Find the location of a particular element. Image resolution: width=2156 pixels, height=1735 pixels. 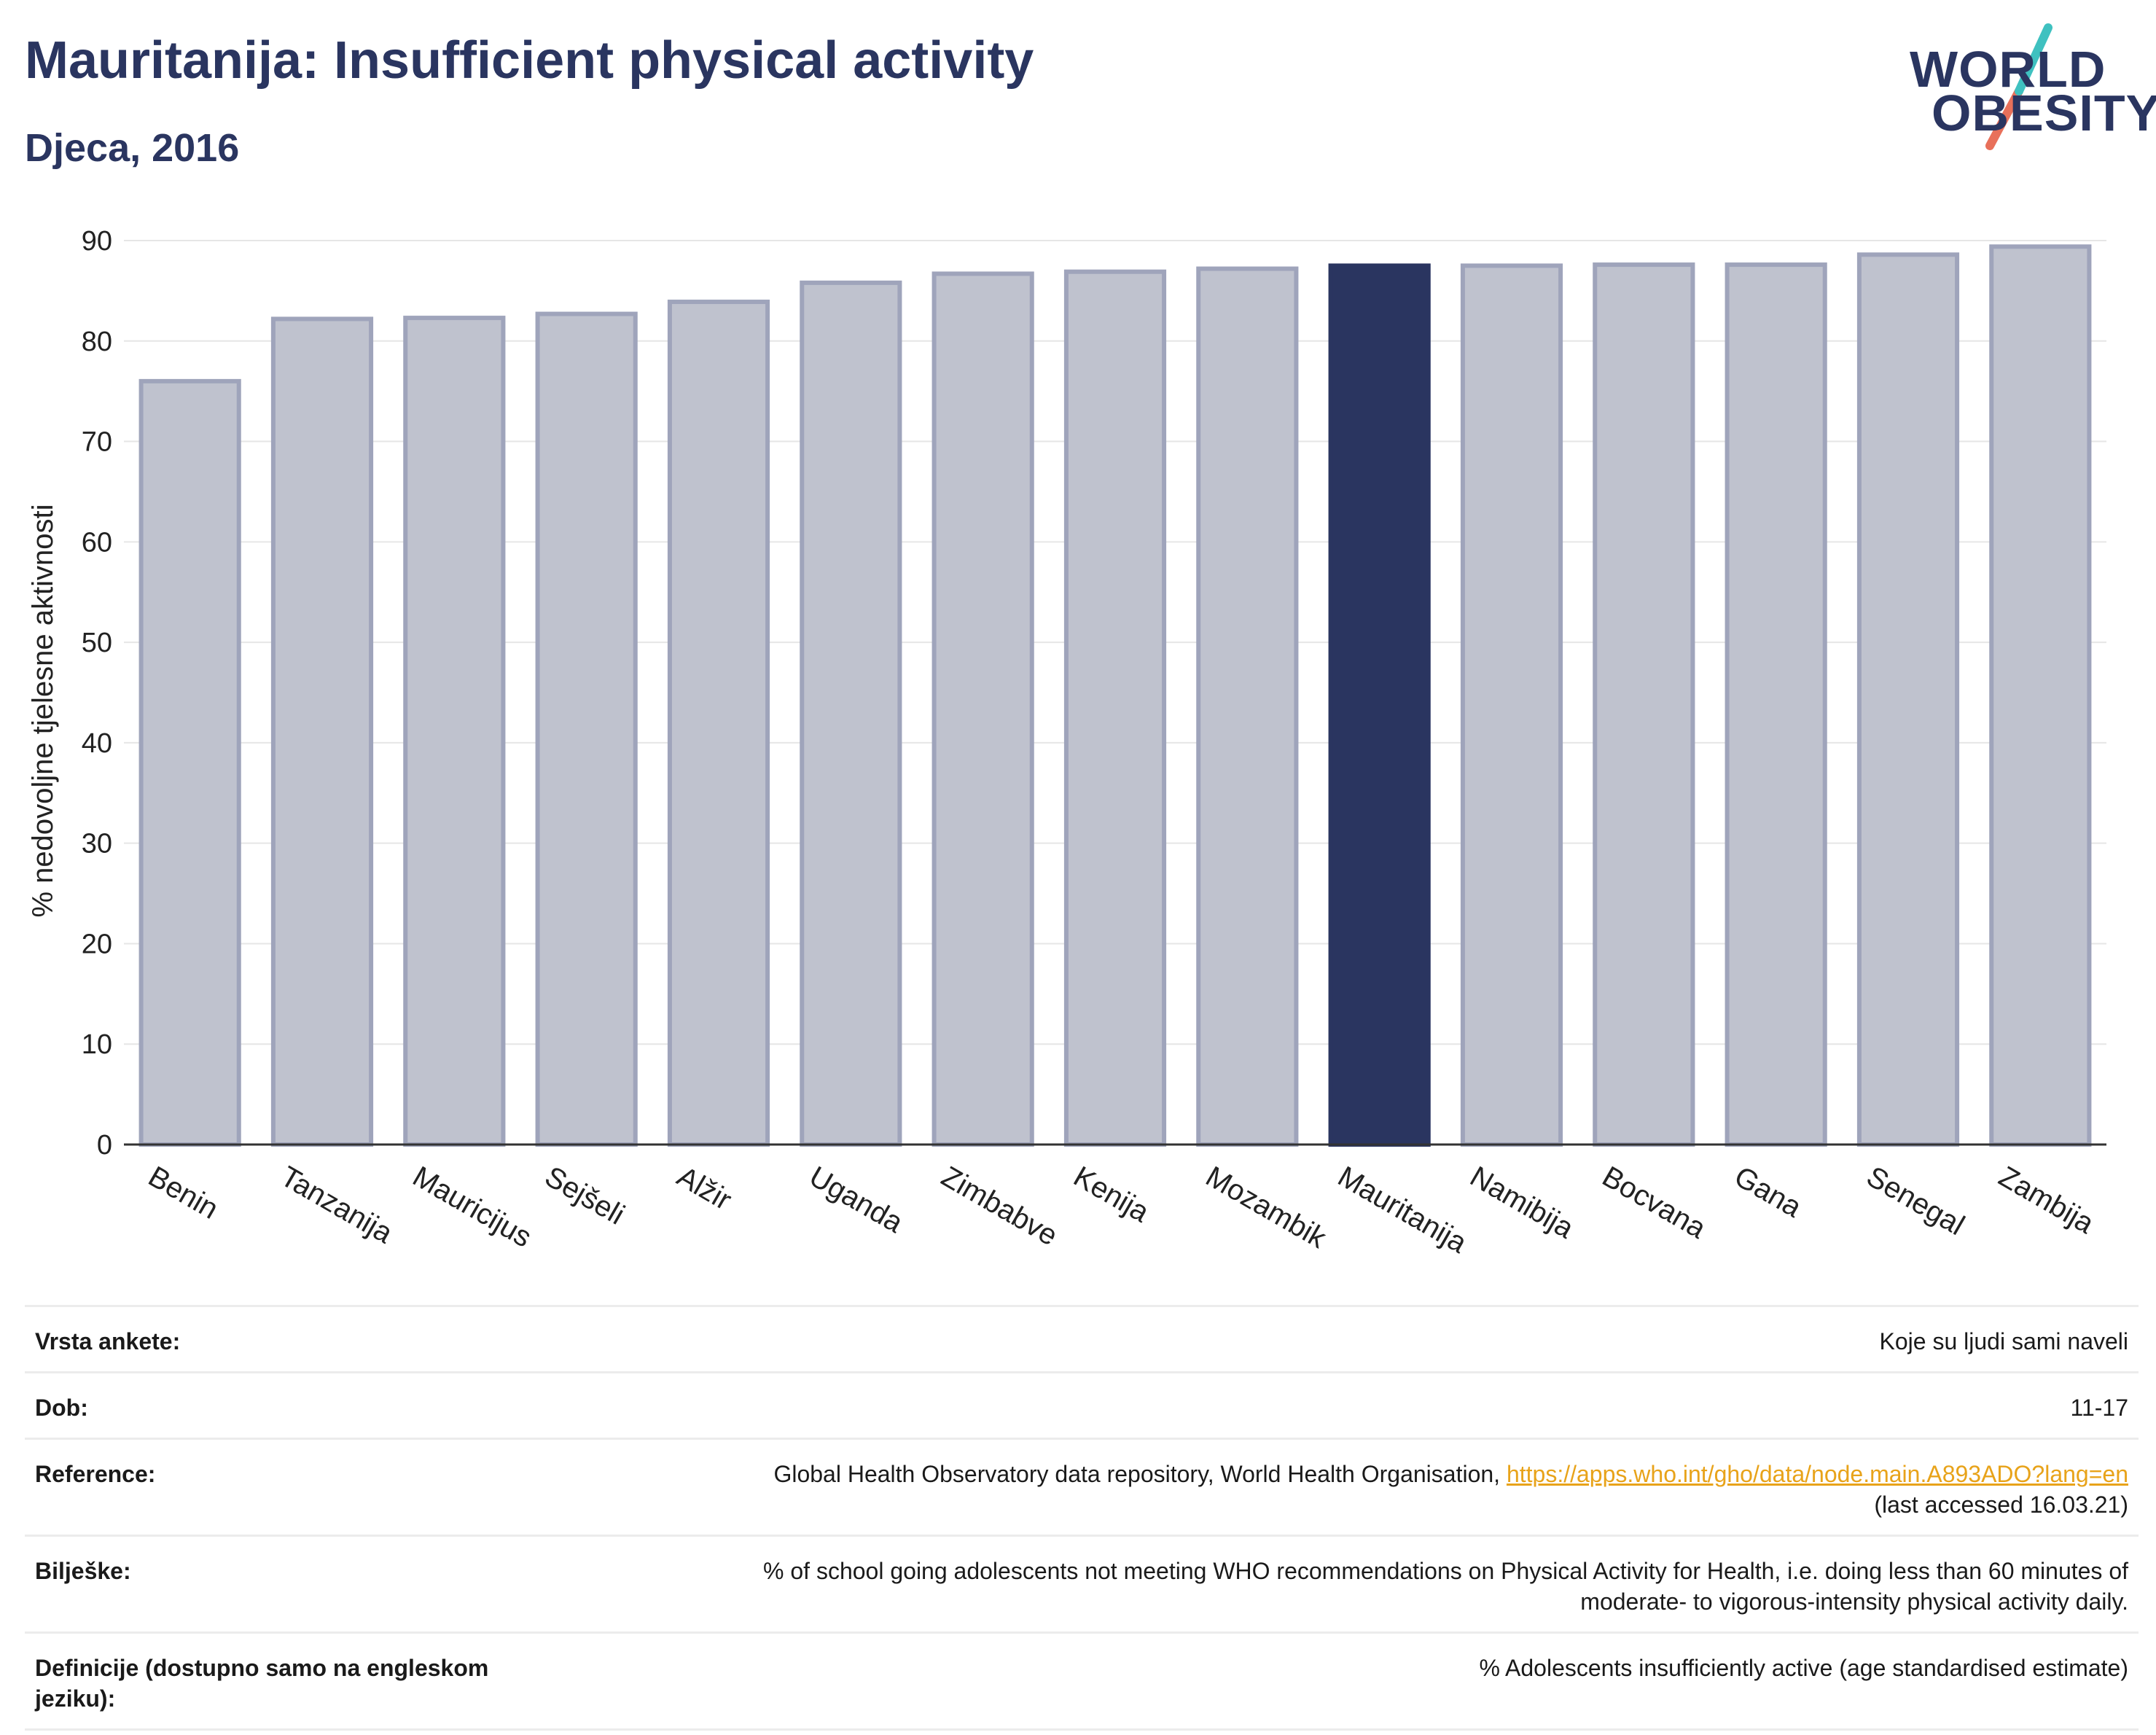

y-tick-label: 0 is located at coordinates (104, 1145).